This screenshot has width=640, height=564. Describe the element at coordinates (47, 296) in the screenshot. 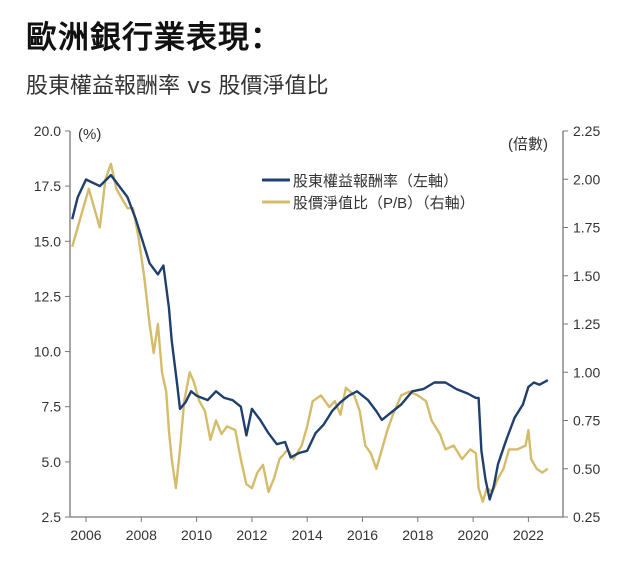

I see `left-tick-label: 12.5` at that location.